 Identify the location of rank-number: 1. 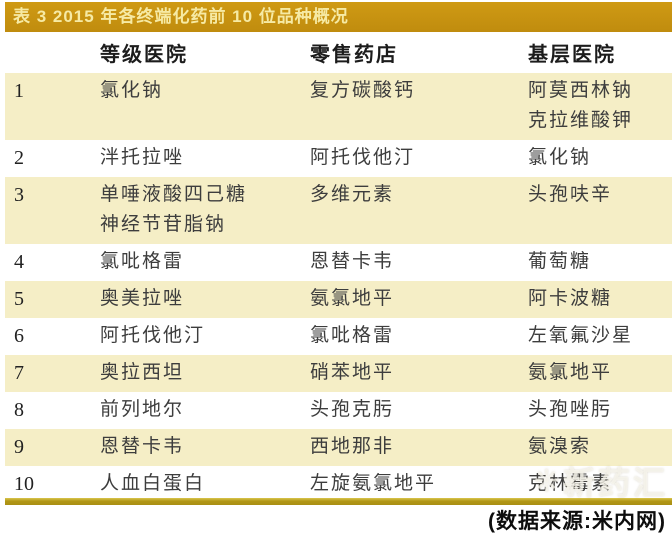
(19, 91).